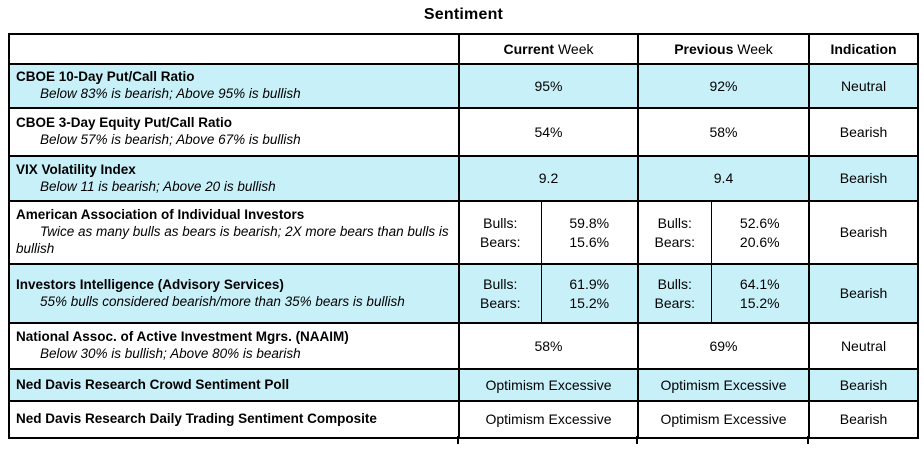 The width and height of the screenshot is (924, 457). I want to click on current-week-value: 54%, so click(548, 132).